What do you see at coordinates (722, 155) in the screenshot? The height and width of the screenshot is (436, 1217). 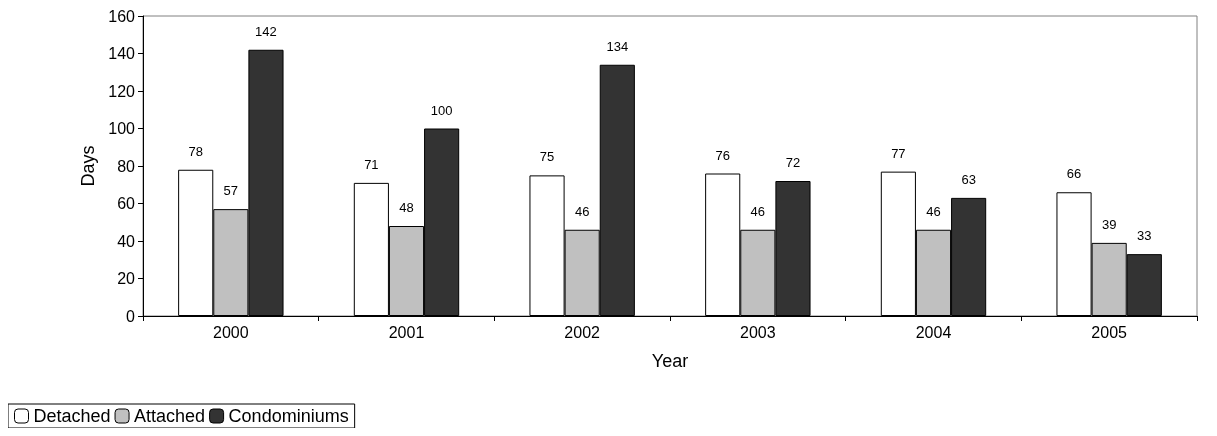 I see `data-label: 76` at bounding box center [722, 155].